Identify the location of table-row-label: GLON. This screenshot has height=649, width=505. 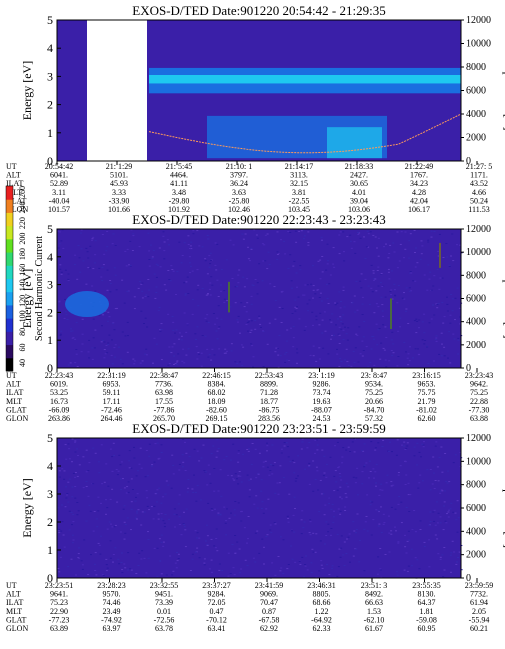
(17, 209).